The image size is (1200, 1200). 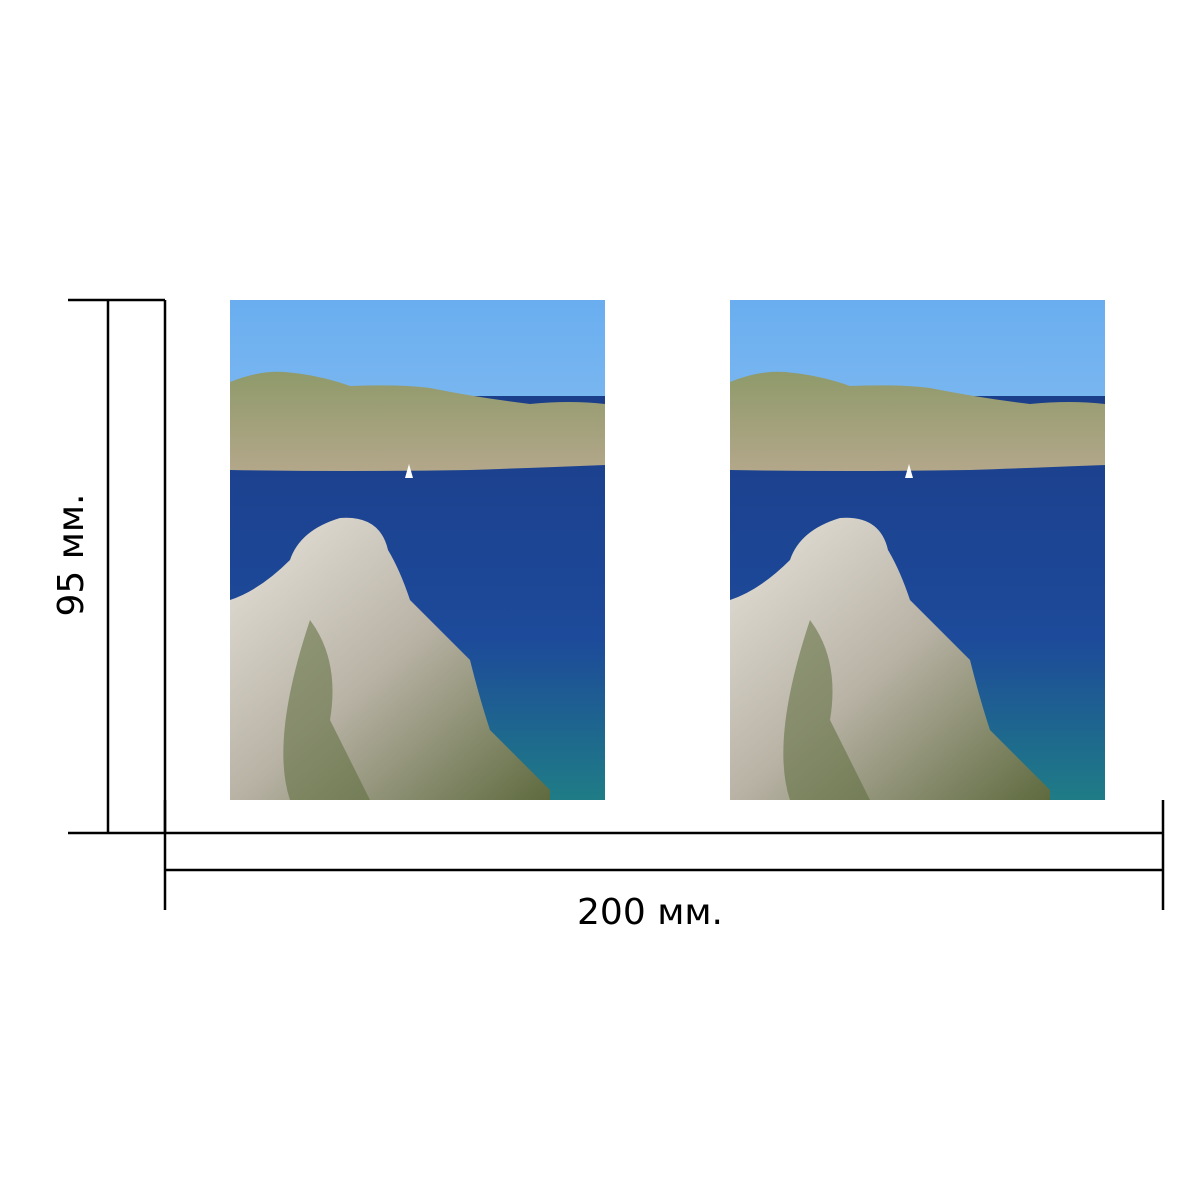 What do you see at coordinates (109, 566) in the screenshot?
I see `height-dimension: 95 мм.` at bounding box center [109, 566].